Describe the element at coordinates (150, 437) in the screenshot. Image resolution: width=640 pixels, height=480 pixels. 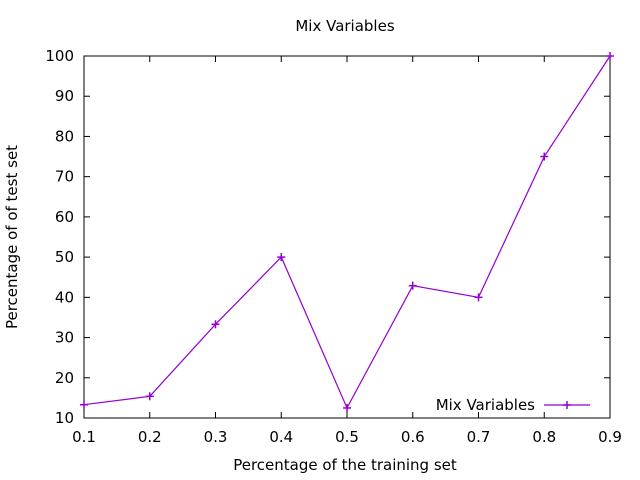
I see `x-tick-label: 0.2` at that location.